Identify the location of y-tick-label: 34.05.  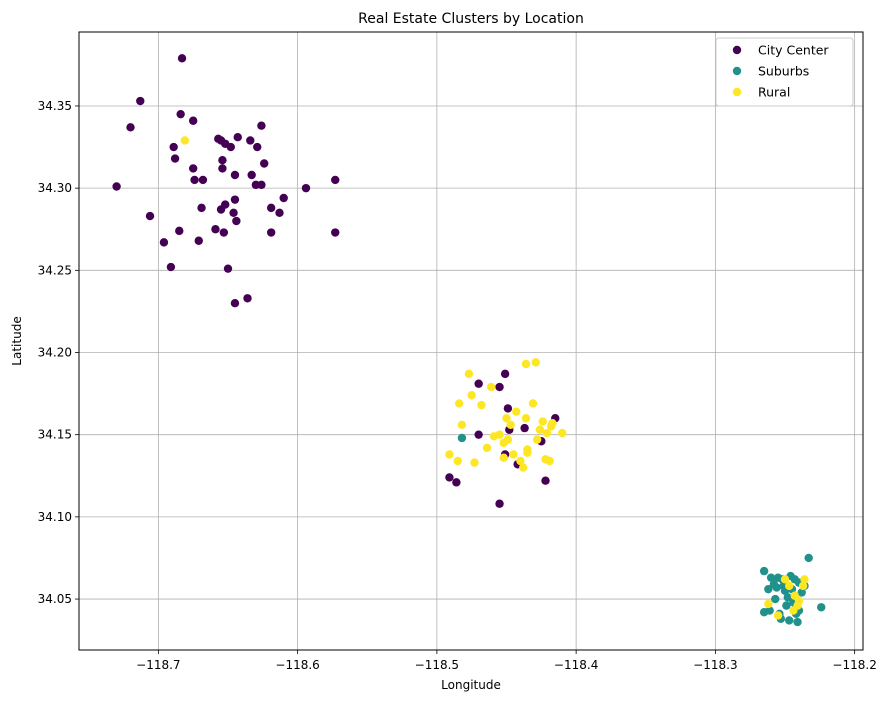
(55, 599).